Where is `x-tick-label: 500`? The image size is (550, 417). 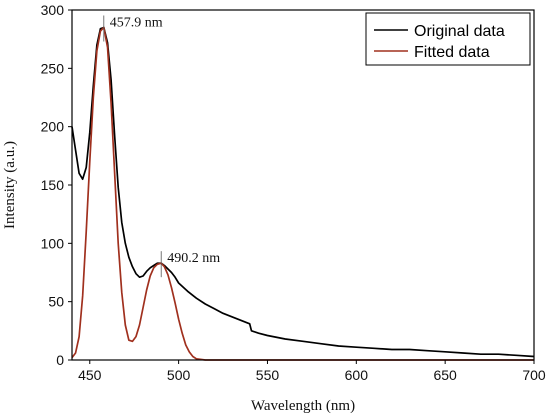
x-tick-label: 500 is located at coordinates (179, 375).